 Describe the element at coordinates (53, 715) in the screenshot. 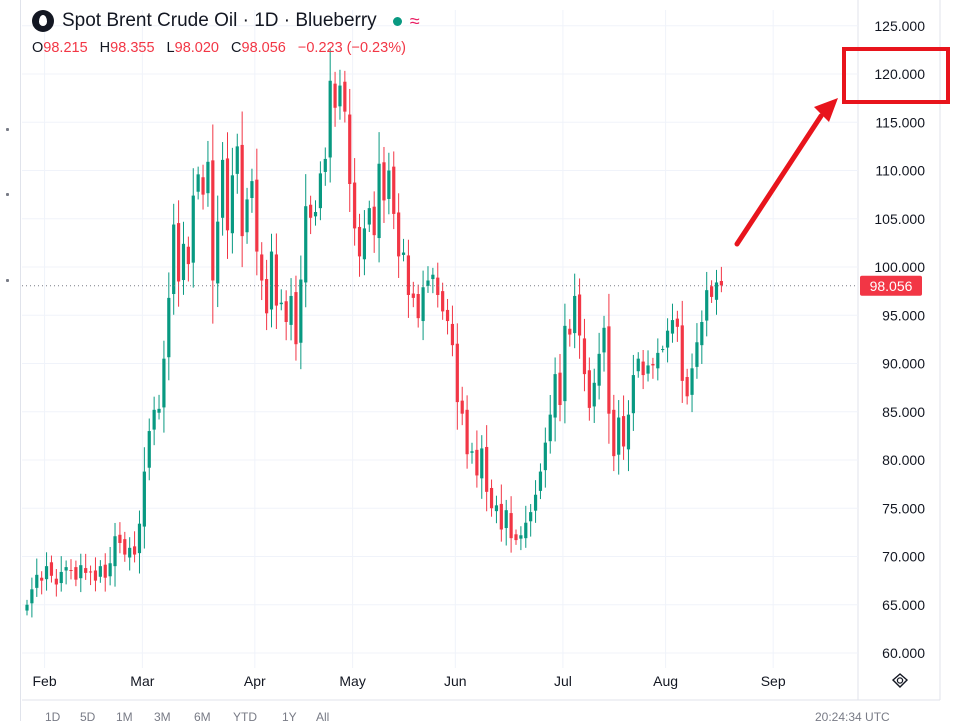

I see `range-button-1d: 1D` at that location.